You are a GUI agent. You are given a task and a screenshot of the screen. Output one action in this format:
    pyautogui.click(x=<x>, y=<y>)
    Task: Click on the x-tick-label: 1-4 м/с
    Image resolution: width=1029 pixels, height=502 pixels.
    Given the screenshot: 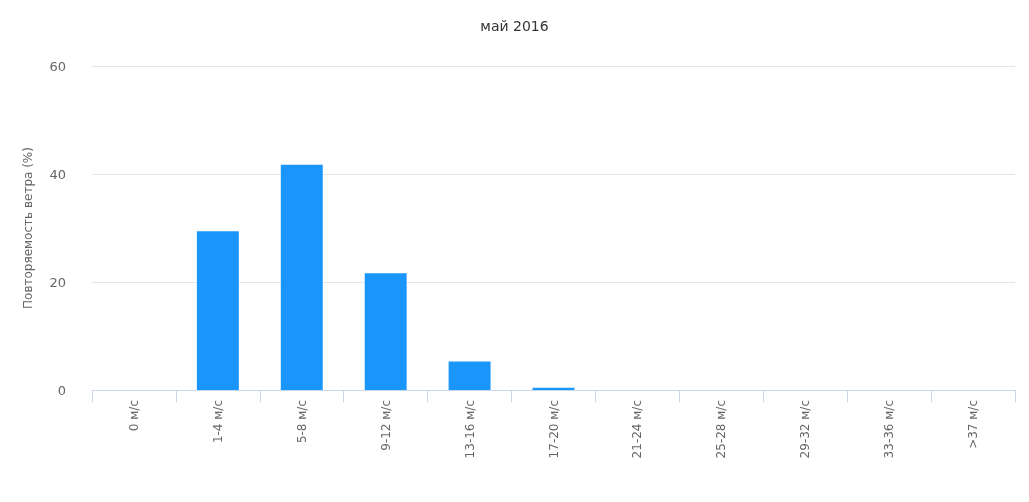 What is the action you would take?
    pyautogui.click(x=217, y=422)
    